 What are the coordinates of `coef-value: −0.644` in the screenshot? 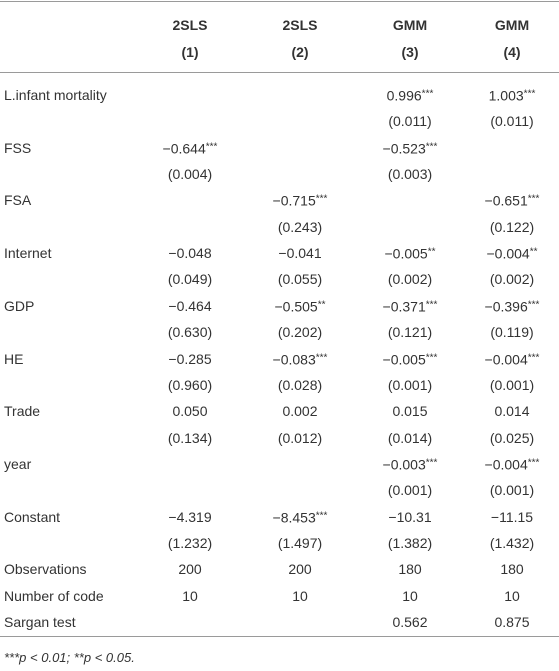 It's located at (184, 148).